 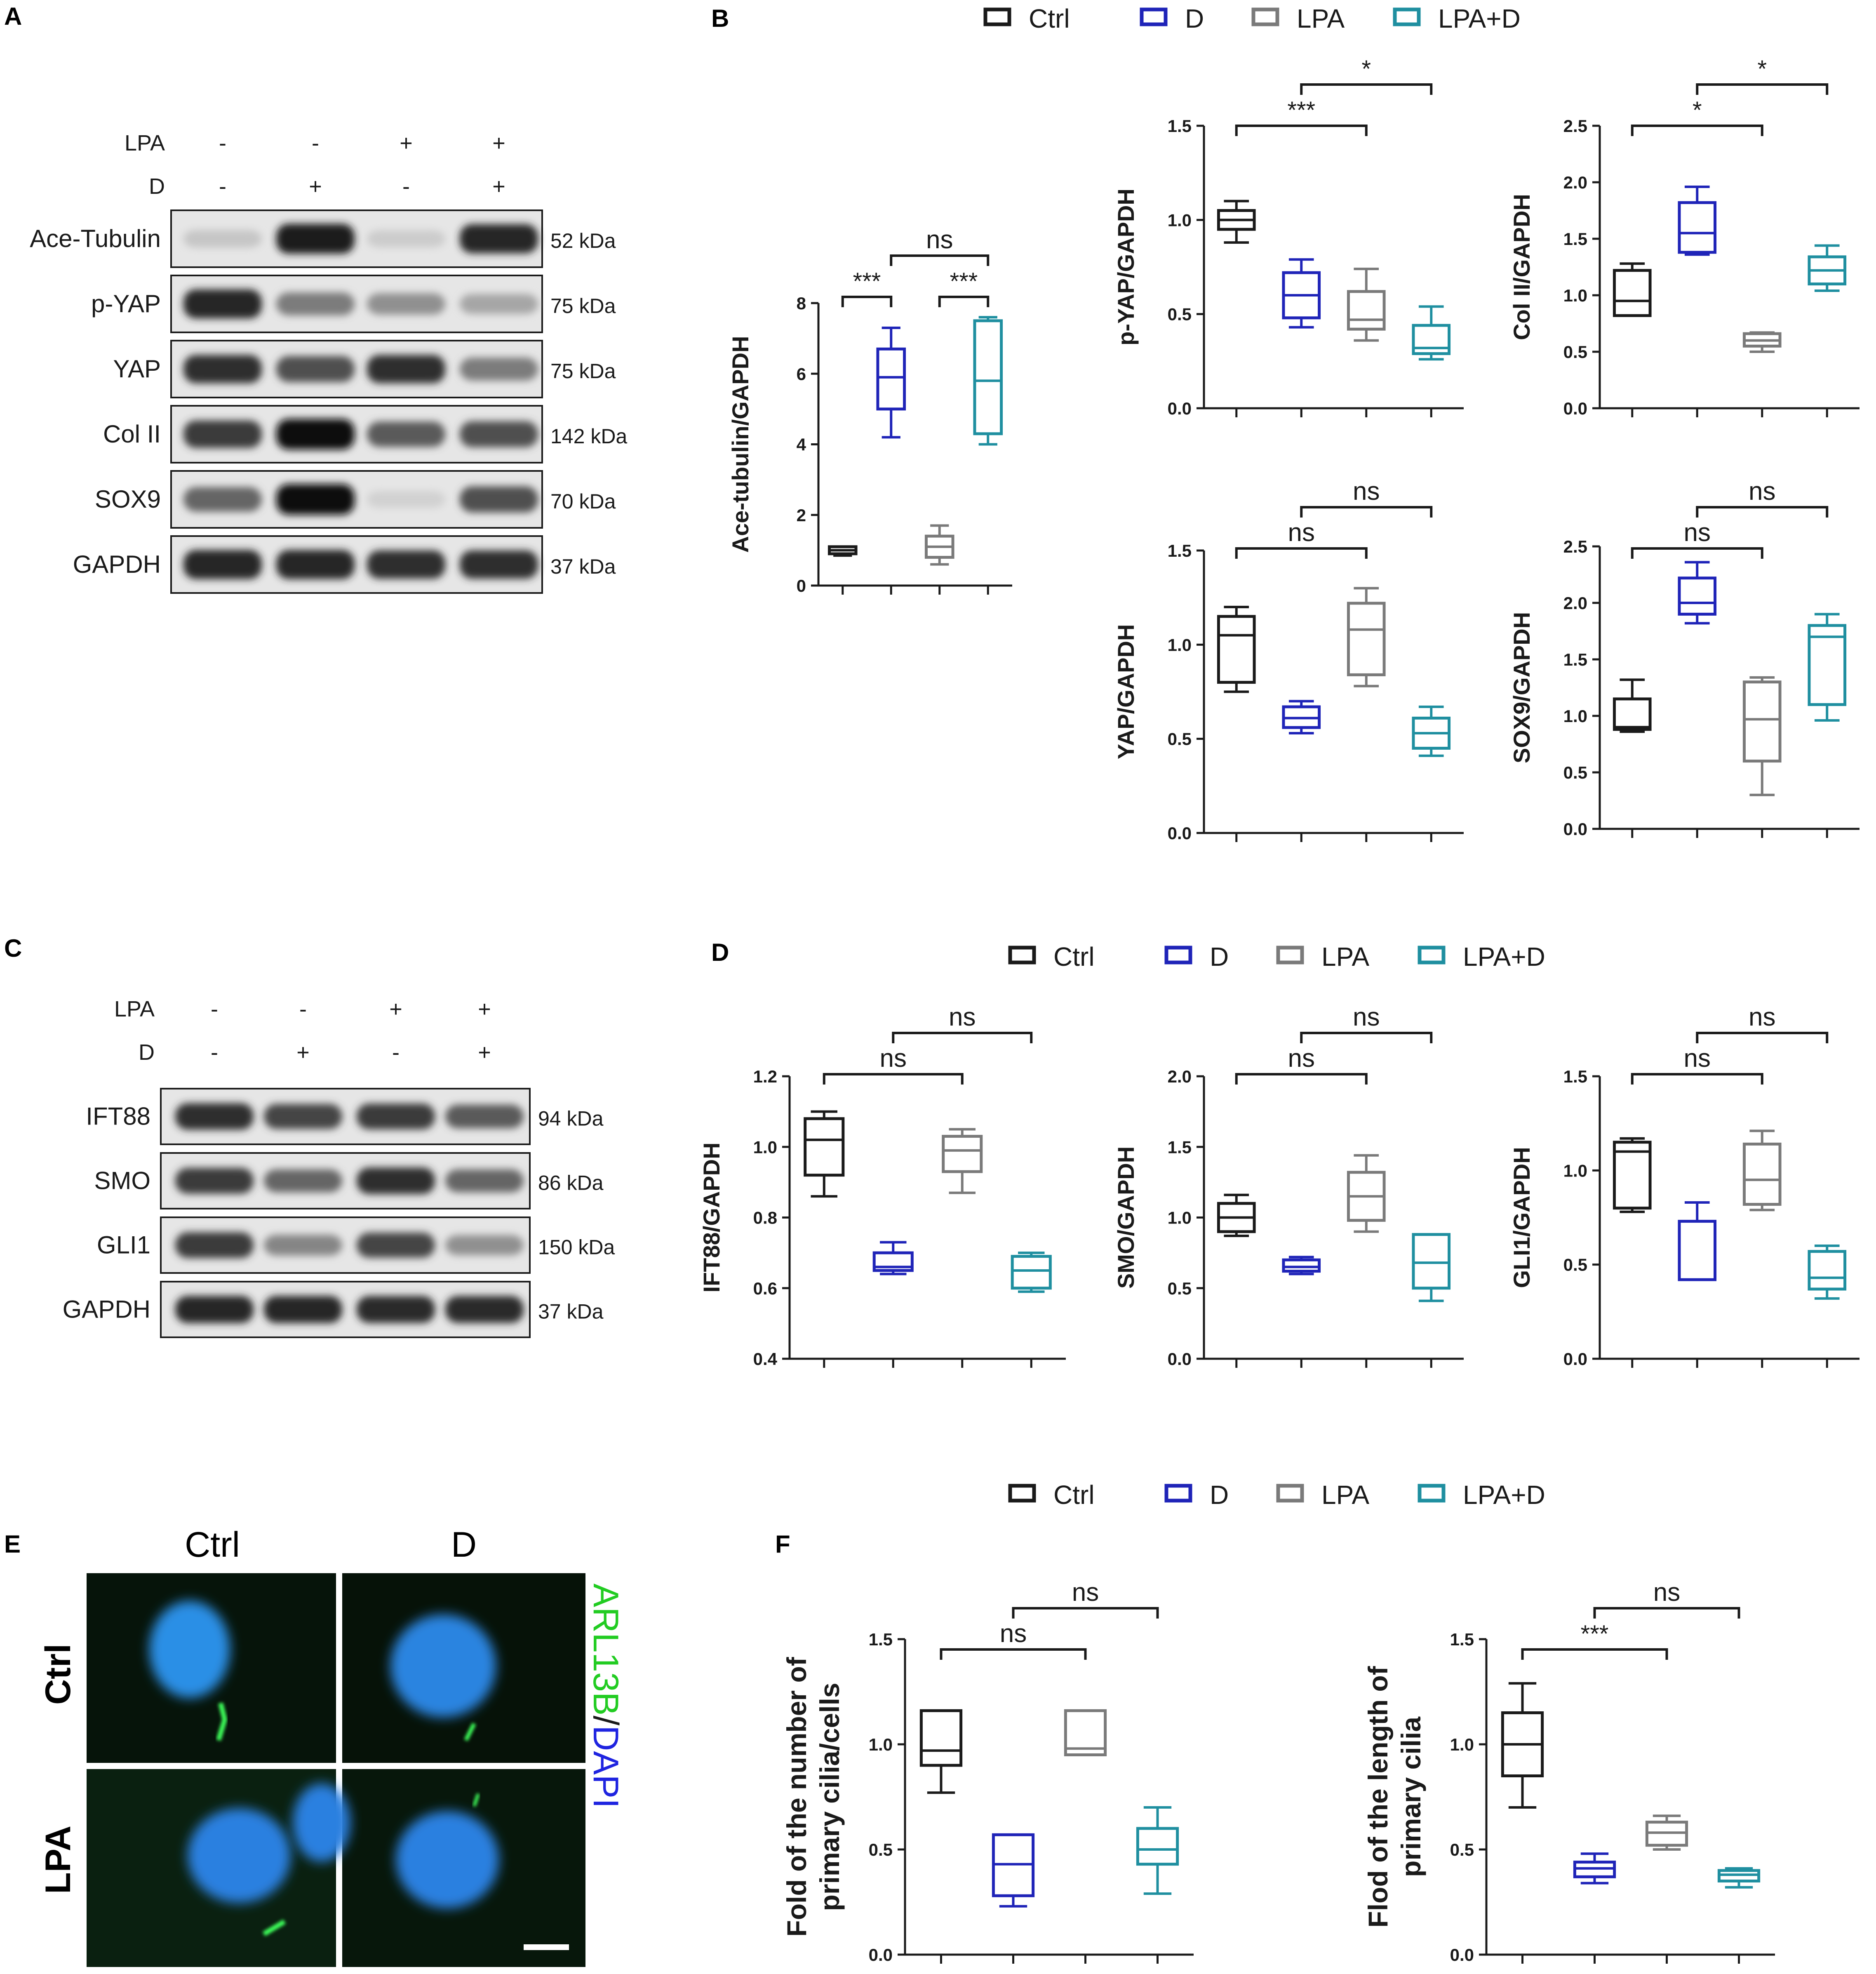 I want to click on kda-label: 150 kDa, so click(x=576, y=1247).